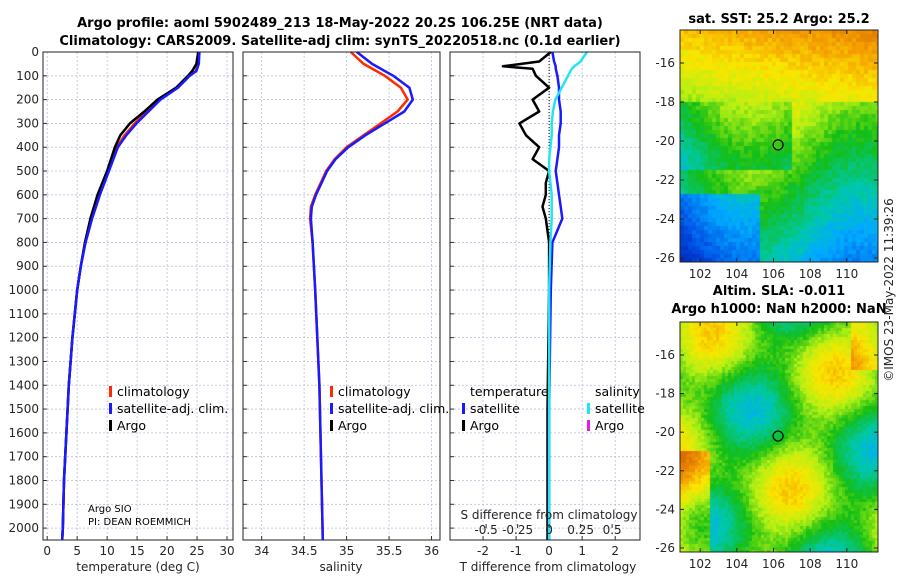 The height and width of the screenshot is (580, 900). What do you see at coordinates (23, 457) in the screenshot?
I see `y-tick-label: 1700` at bounding box center [23, 457].